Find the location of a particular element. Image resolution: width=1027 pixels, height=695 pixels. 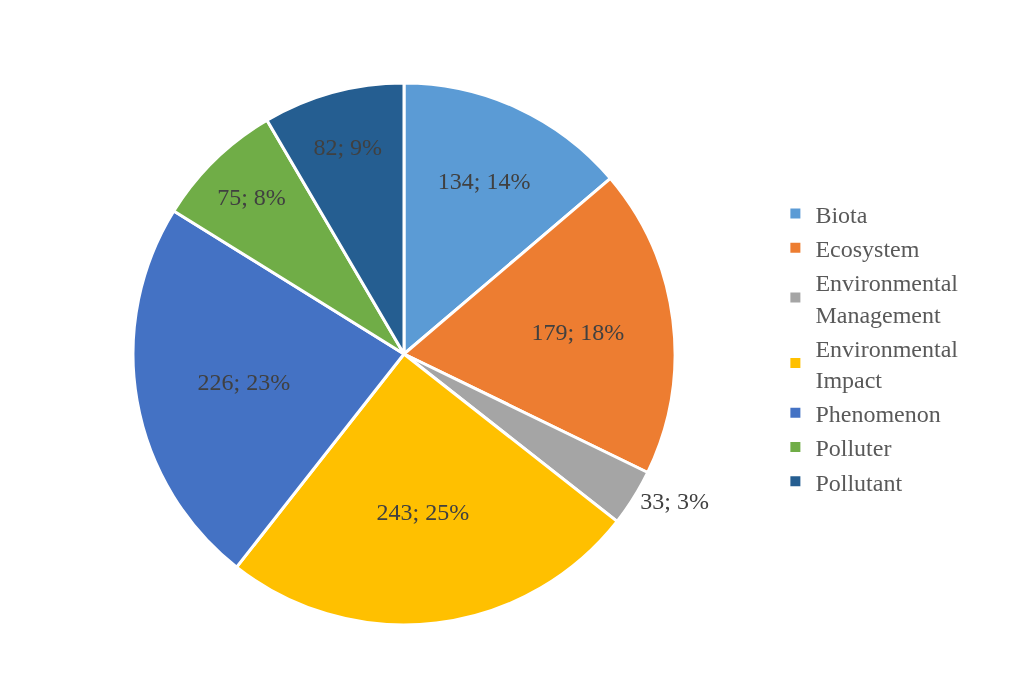

legend-label: Ecosystem is located at coordinates (867, 249).